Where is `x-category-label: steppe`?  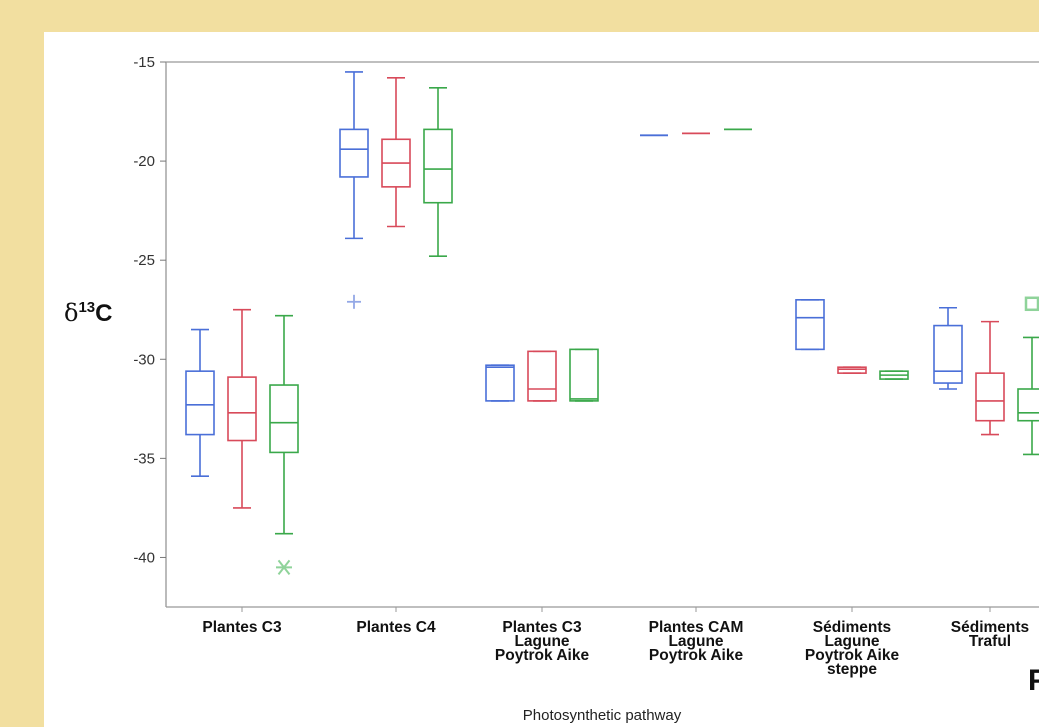 x-category-label: steppe is located at coordinates (852, 669).